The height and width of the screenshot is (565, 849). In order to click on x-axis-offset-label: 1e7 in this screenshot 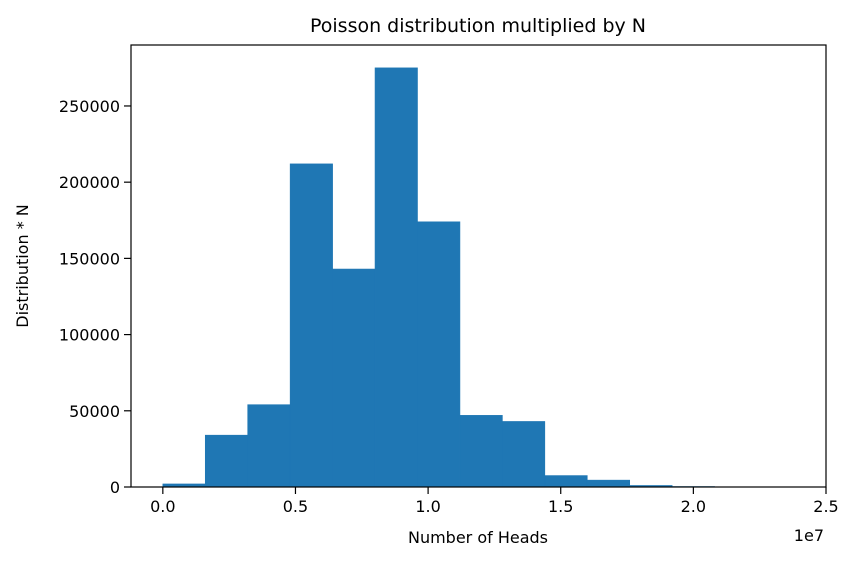, I will do `click(809, 535)`.